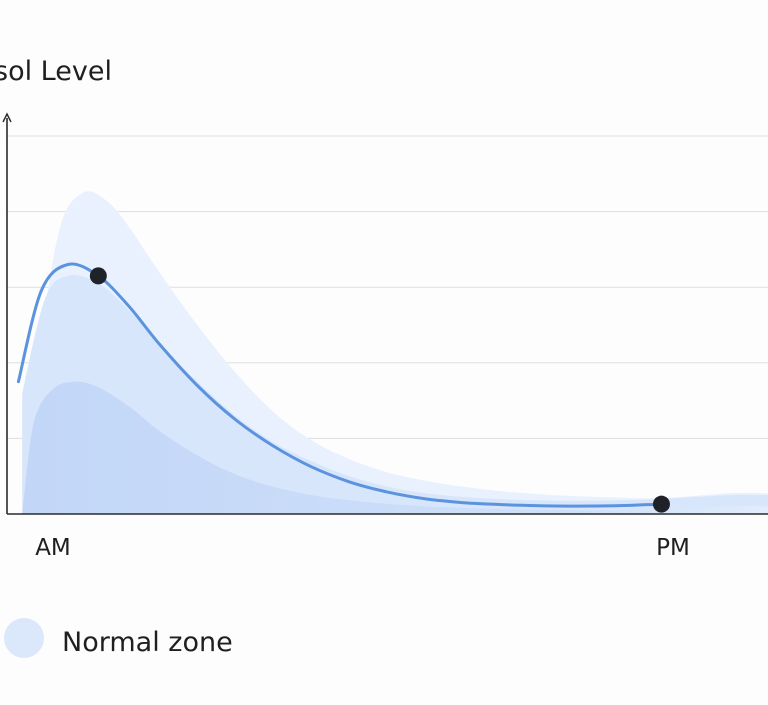  I want to click on end-marker, so click(661, 504).